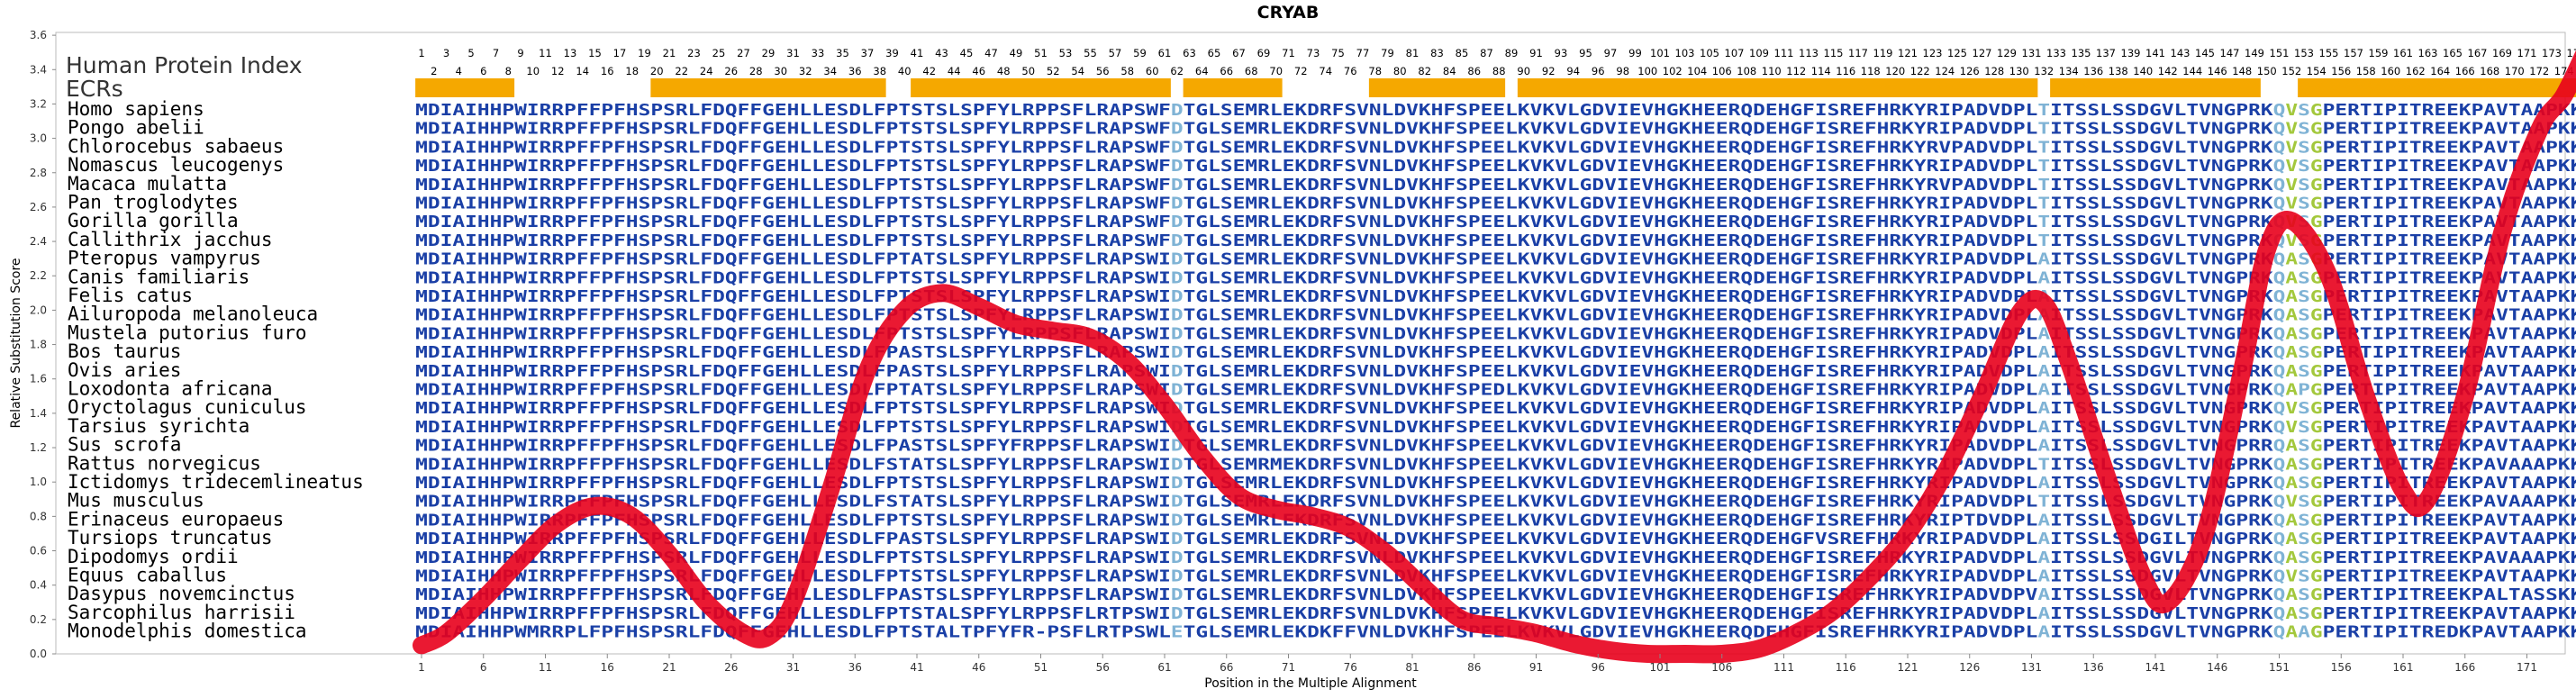 The image size is (2576, 698). What do you see at coordinates (2031, 667) in the screenshot?
I see `x-tick-label: 131` at bounding box center [2031, 667].